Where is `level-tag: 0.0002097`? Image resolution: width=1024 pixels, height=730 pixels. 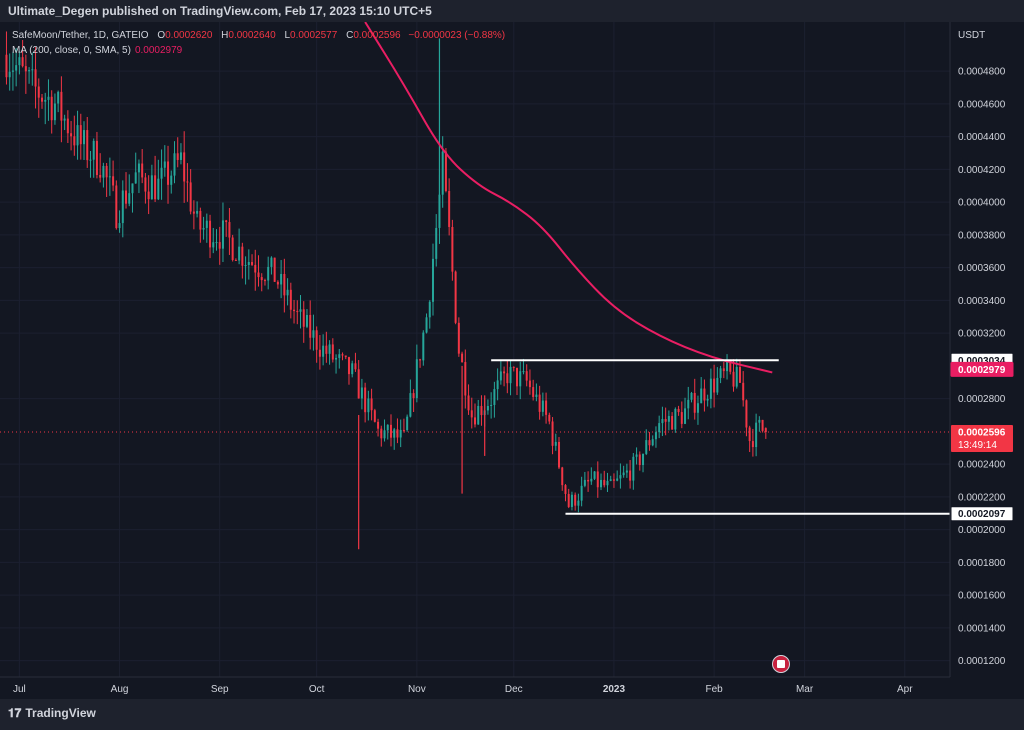 level-tag: 0.0002097 is located at coordinates (982, 514).